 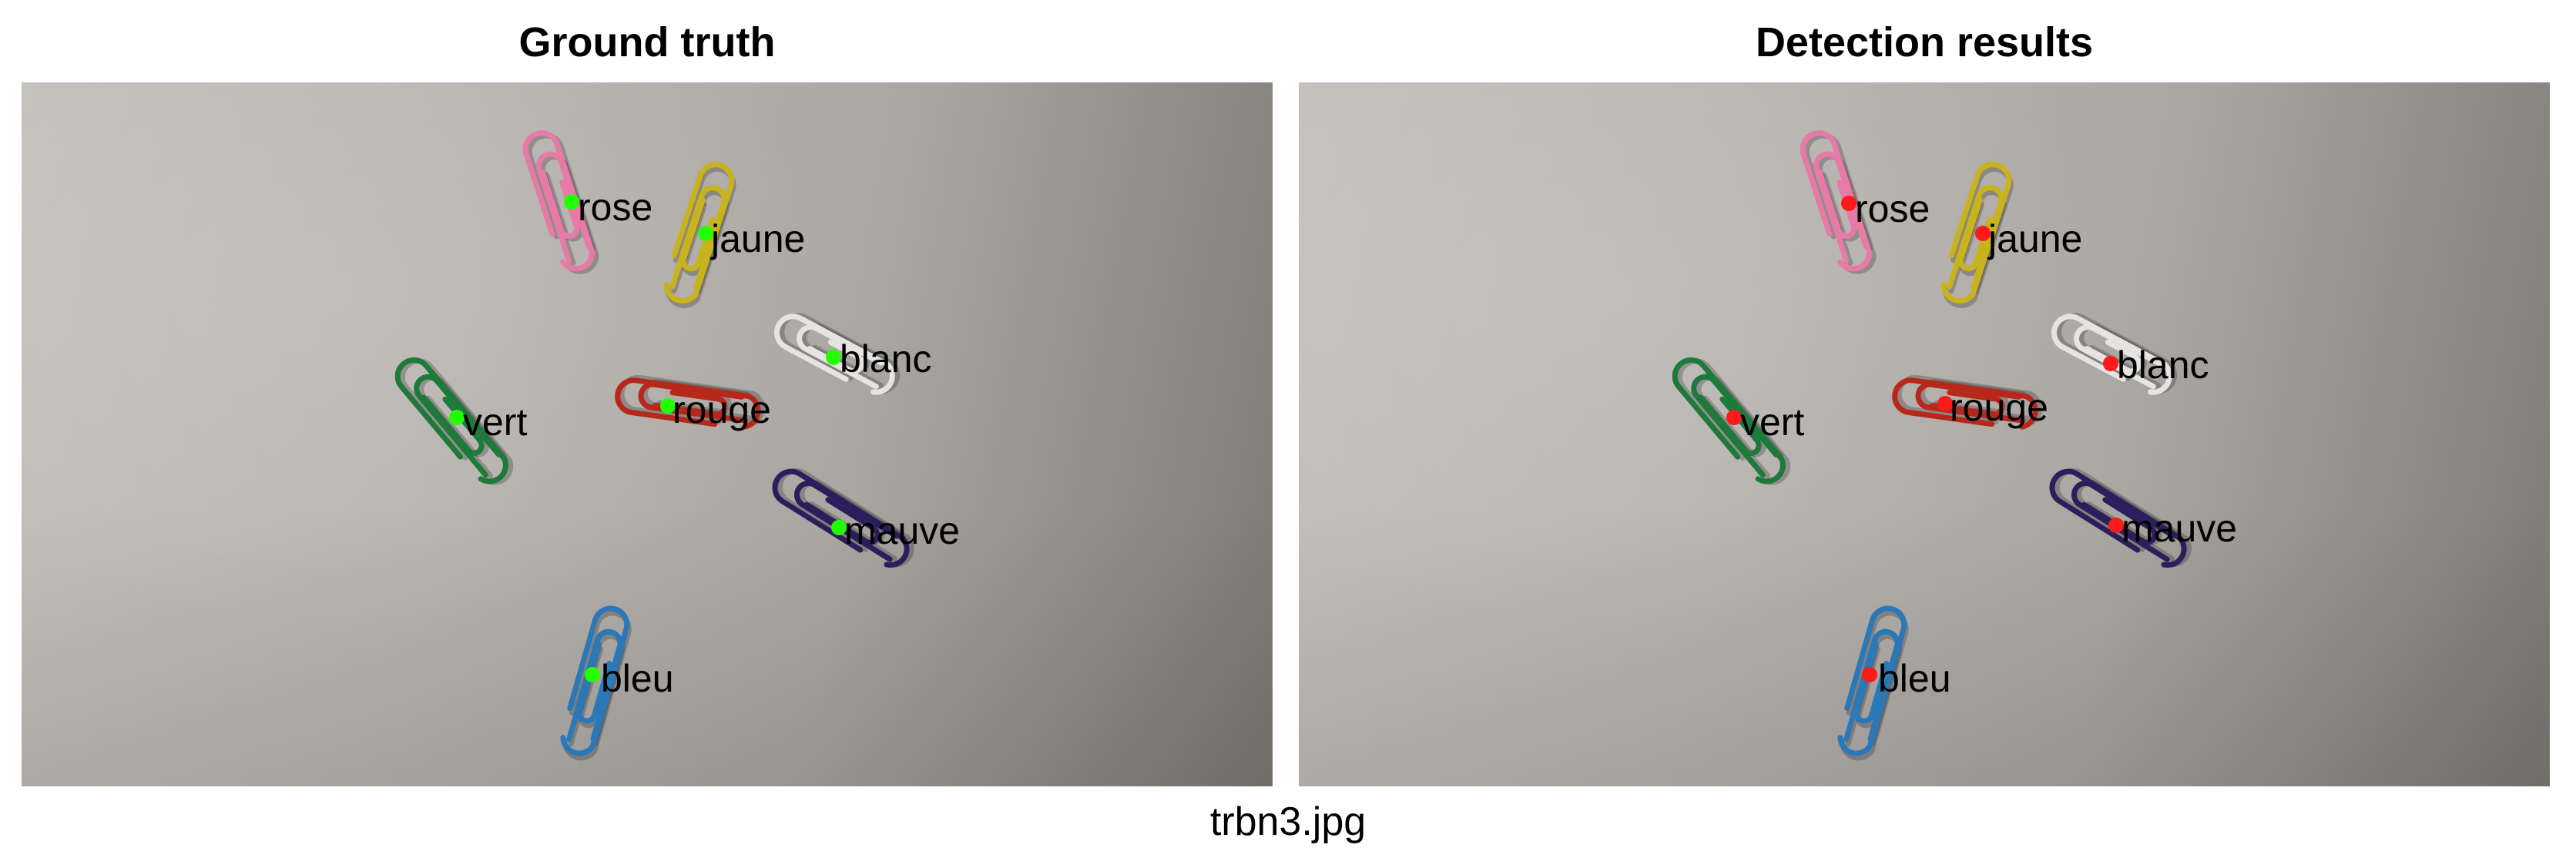 I want to click on detection-marker-jaune, so click(x=1983, y=233).